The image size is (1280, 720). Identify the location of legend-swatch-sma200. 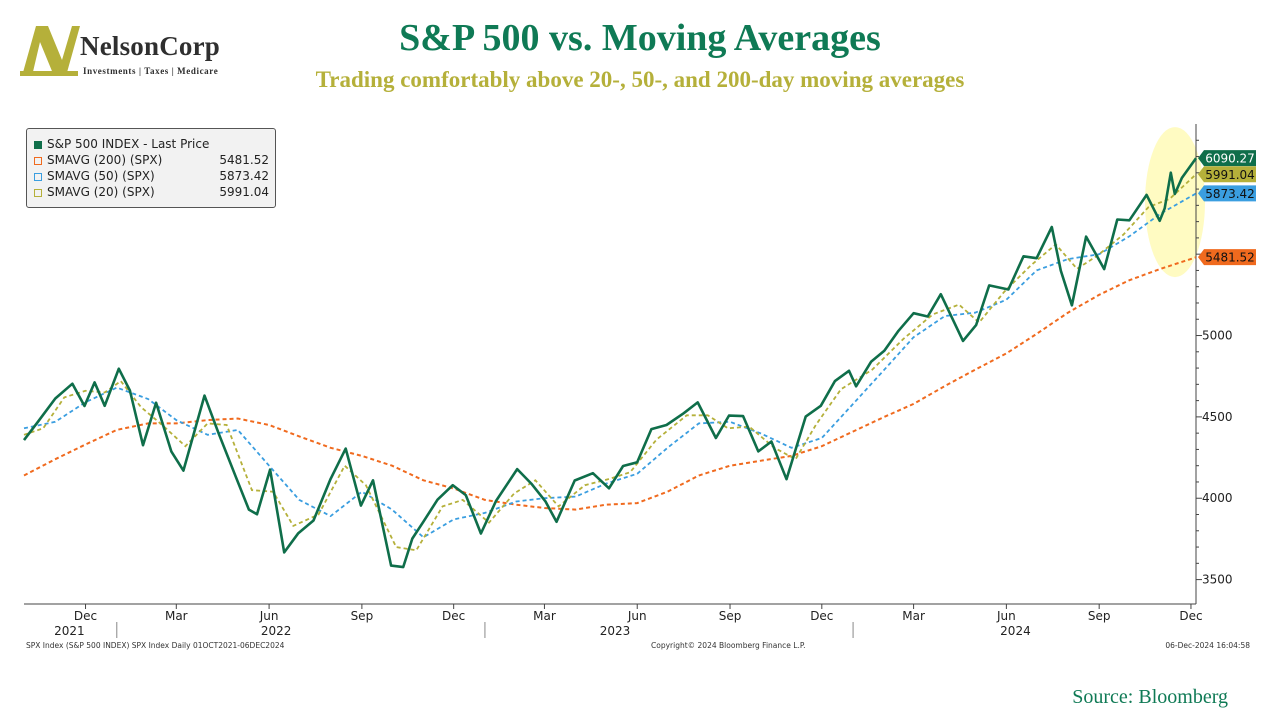
(38, 161).